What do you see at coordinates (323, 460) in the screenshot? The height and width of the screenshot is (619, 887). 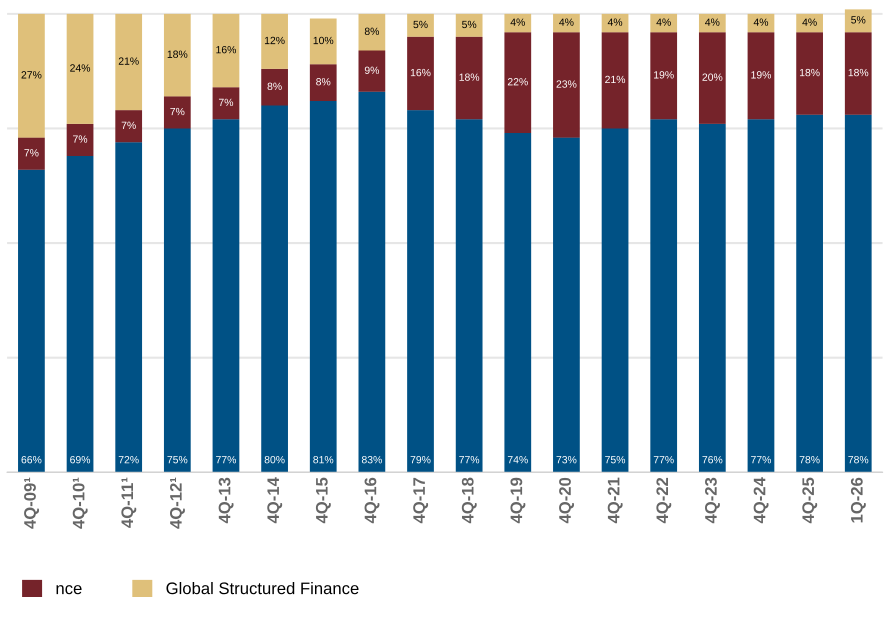 I see `data-label: 81%` at bounding box center [323, 460].